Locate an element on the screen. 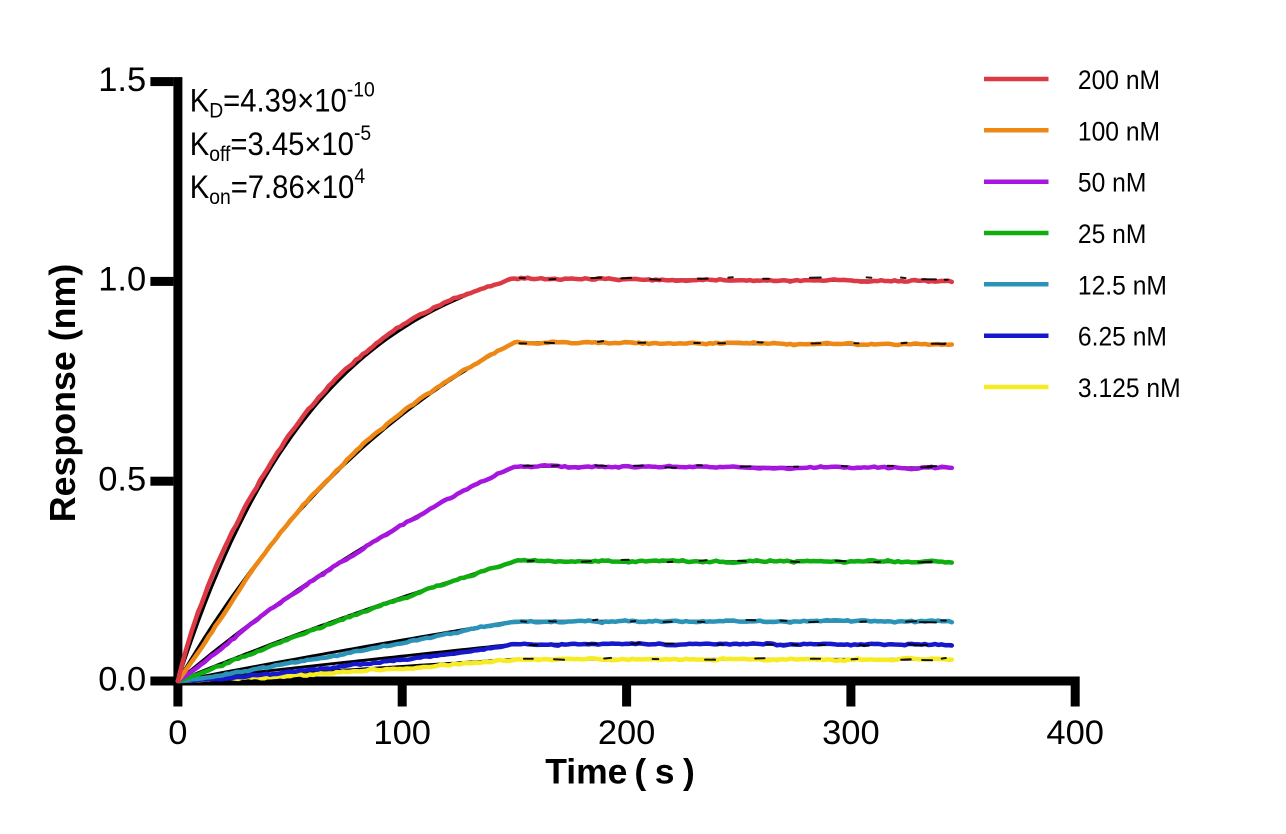 The width and height of the screenshot is (1286, 834). svg-text: KD=4.39×10-10 is located at coordinates (282, 100).